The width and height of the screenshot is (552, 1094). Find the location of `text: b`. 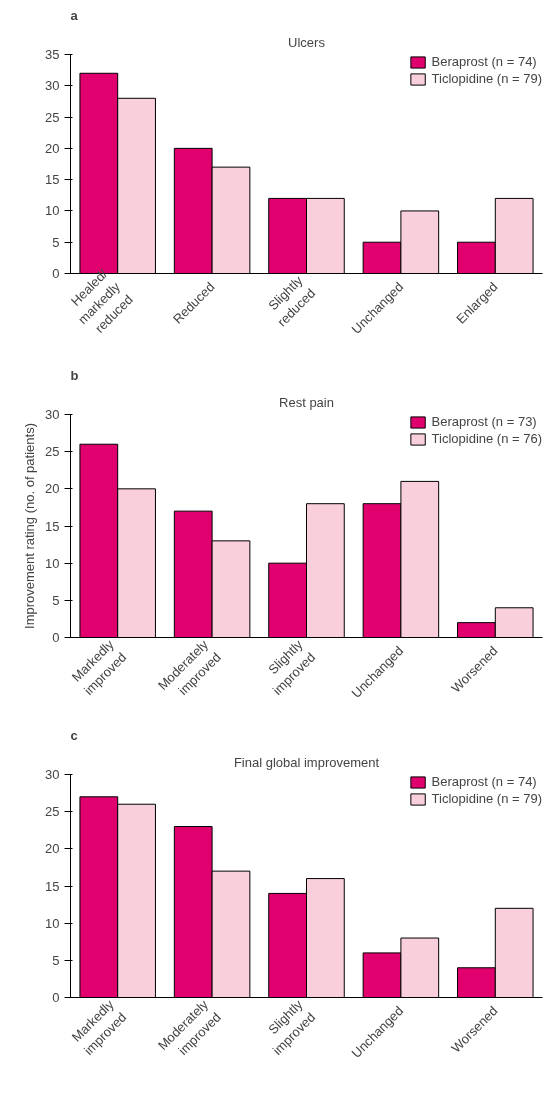

text: b is located at coordinates (74, 375).